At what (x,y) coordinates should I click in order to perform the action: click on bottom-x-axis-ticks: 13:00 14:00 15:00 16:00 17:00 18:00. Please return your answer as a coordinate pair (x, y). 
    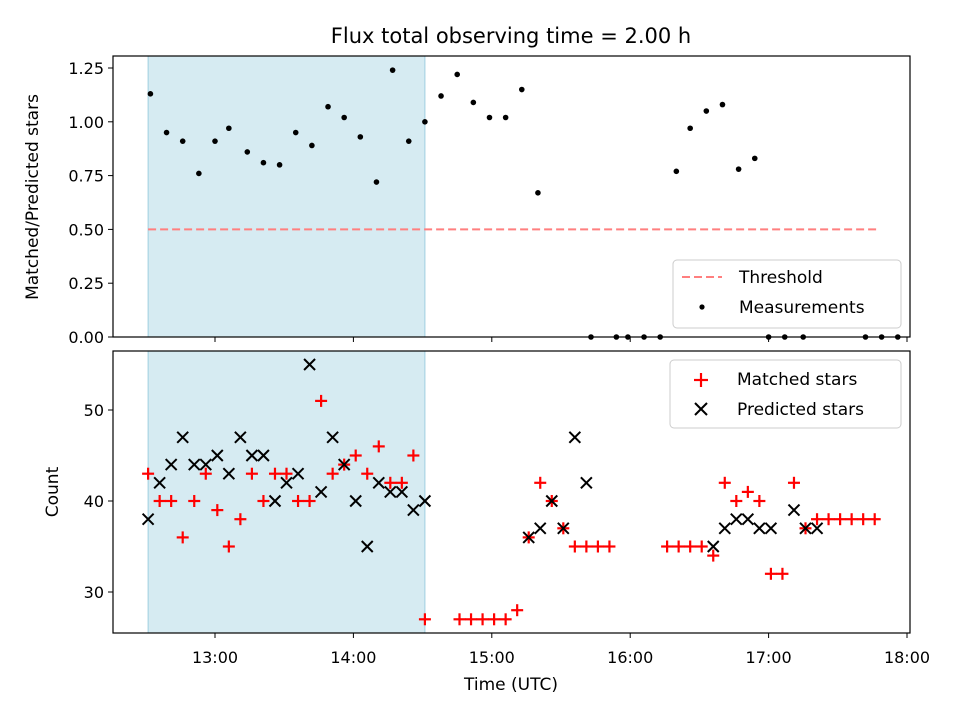
    Looking at the image, I should click on (561, 650).